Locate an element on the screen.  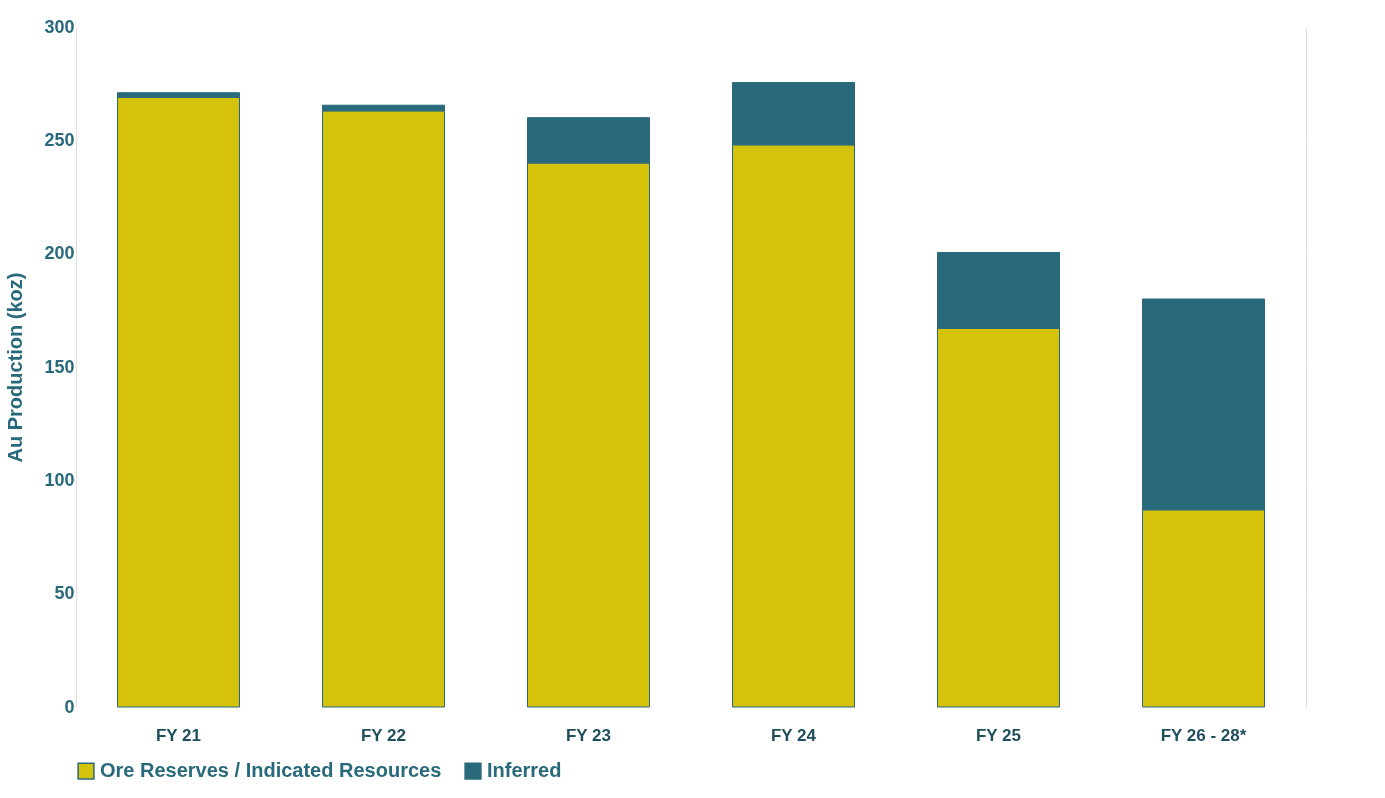
x-tick-label: FY 22 is located at coordinates (383, 735).